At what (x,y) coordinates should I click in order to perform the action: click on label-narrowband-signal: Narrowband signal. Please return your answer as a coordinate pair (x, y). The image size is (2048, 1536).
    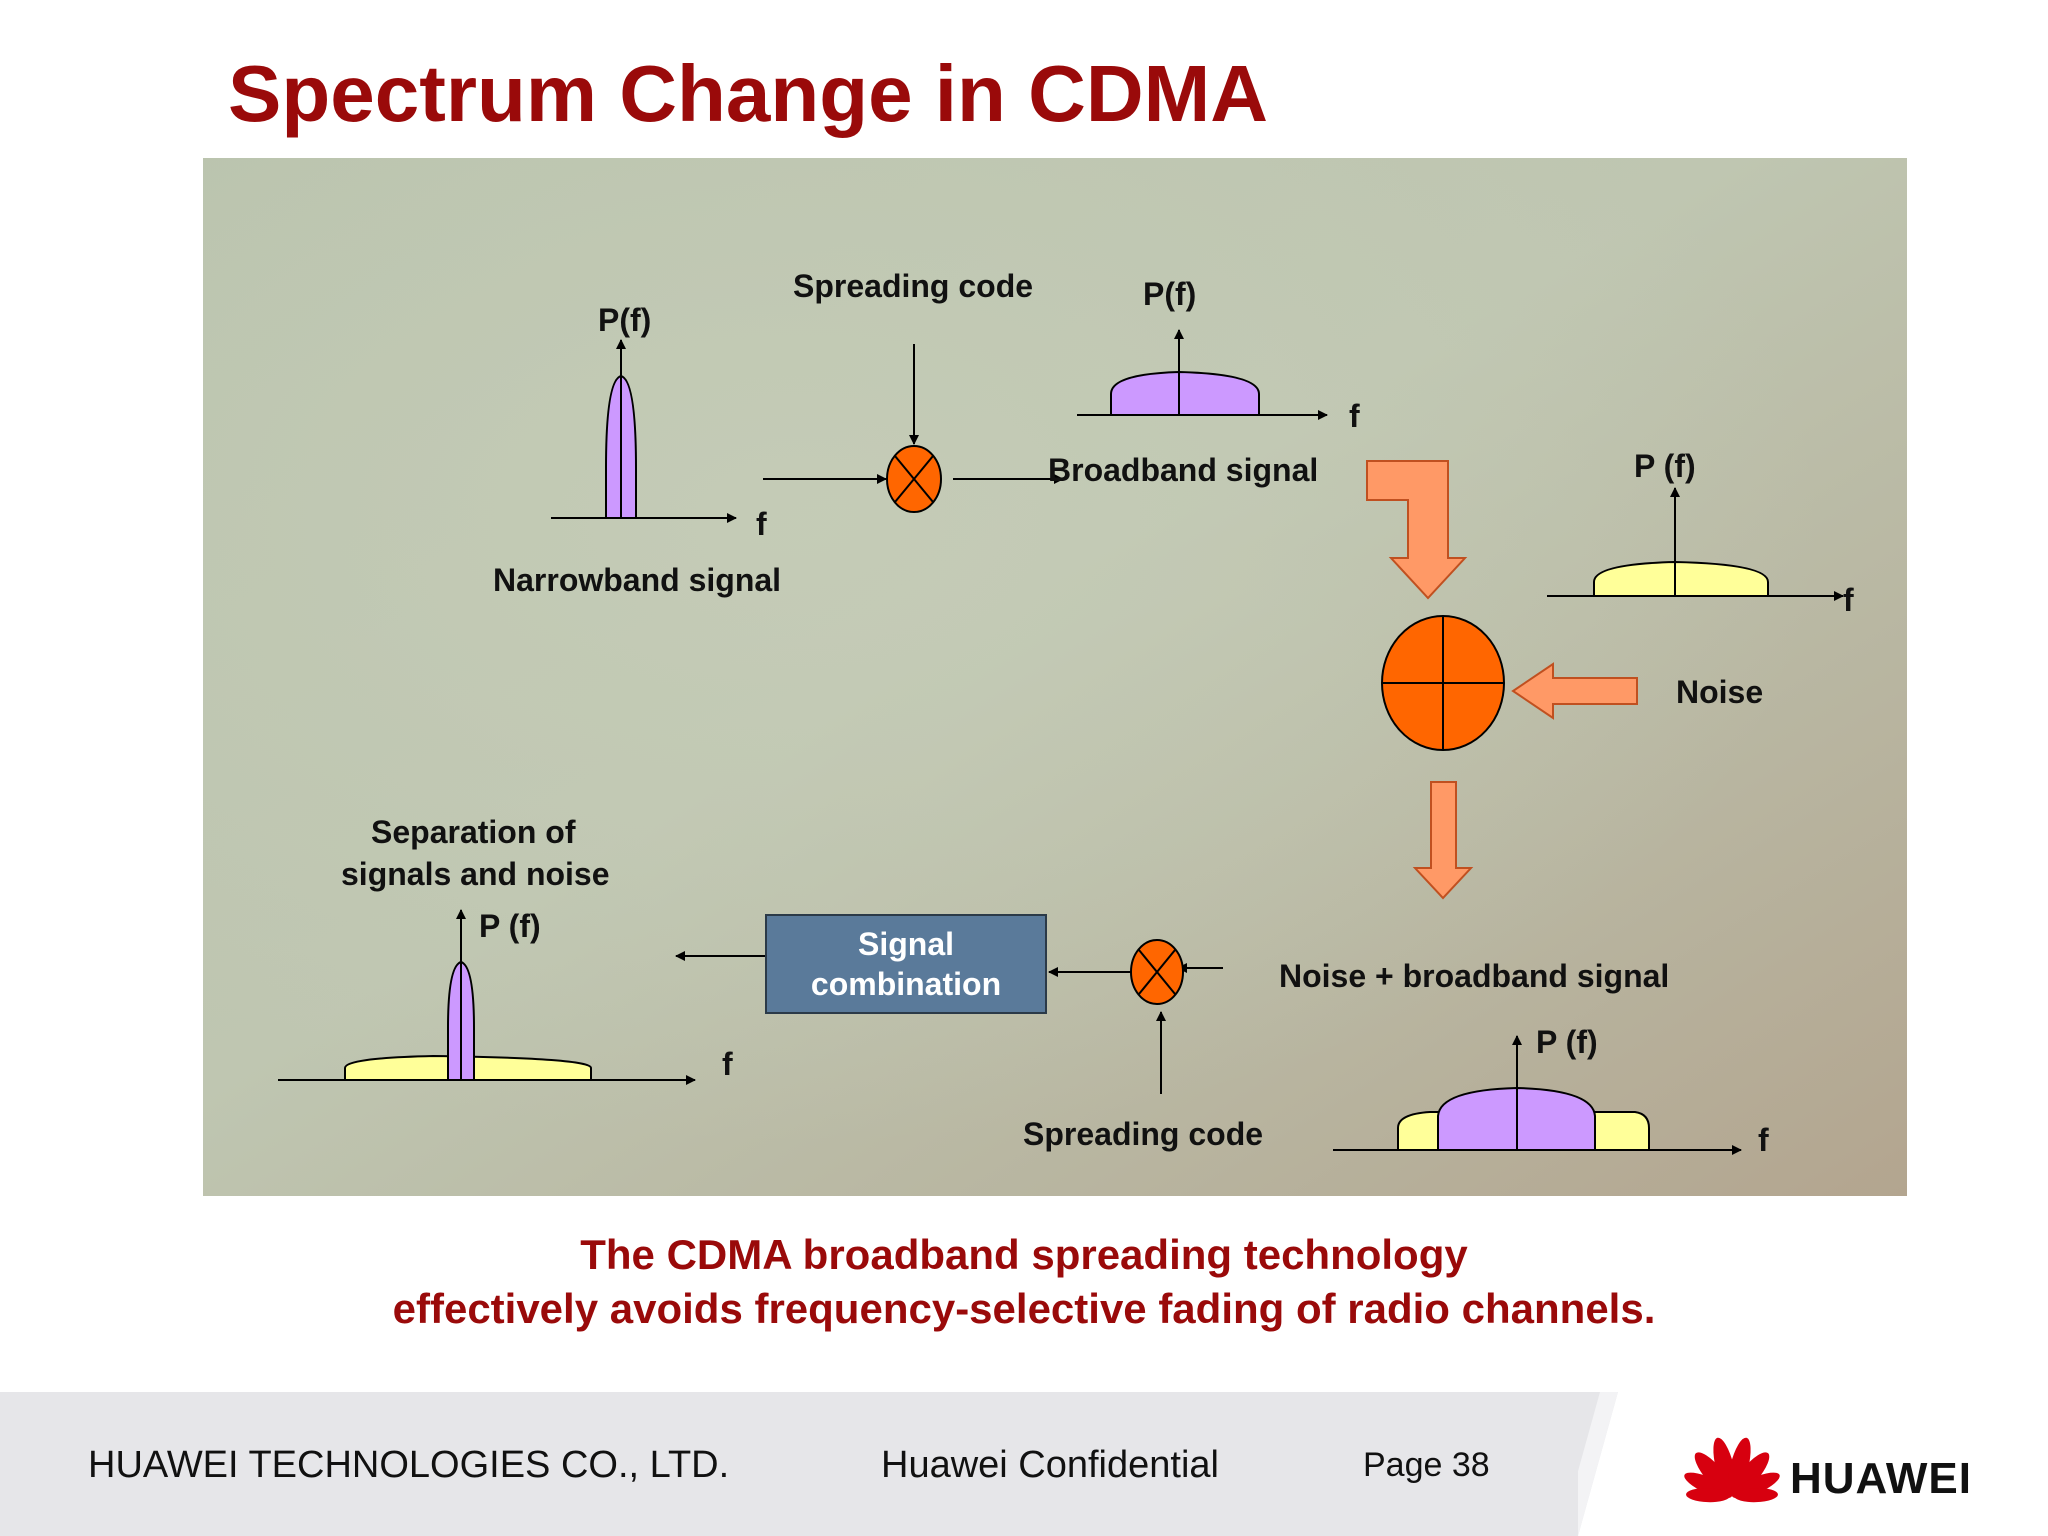
    Looking at the image, I should click on (637, 580).